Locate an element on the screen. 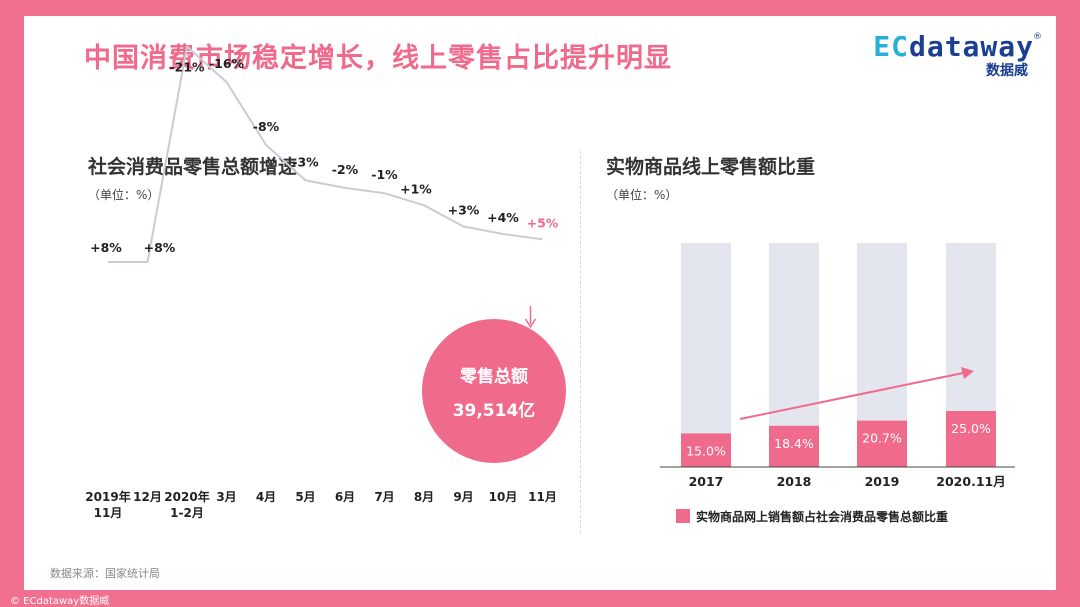 This screenshot has width=1080, height=607. x-tick-label: 2020年 1-2月 is located at coordinates (186, 504).